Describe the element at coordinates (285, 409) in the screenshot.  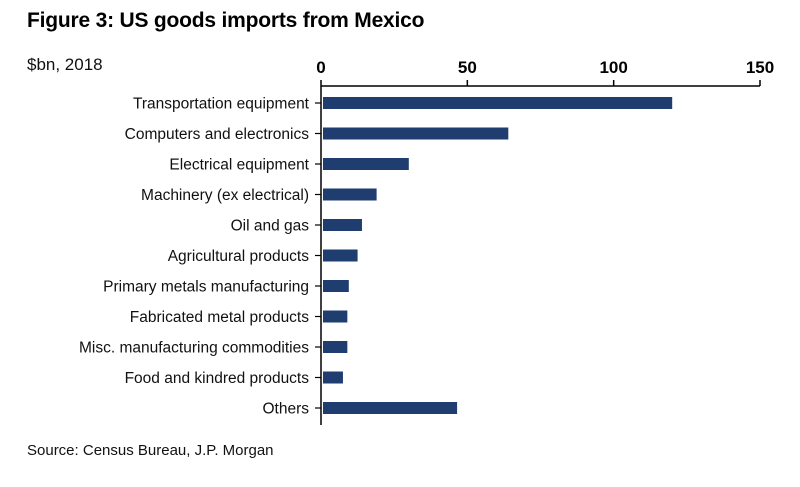
I see `category-label: Others` at that location.